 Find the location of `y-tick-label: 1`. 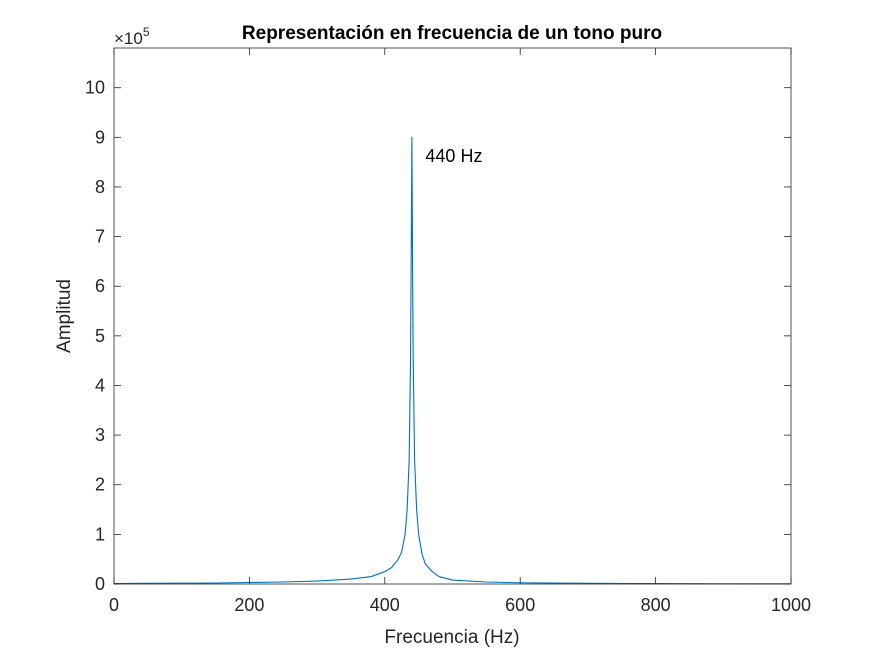

y-tick-label: 1 is located at coordinates (100, 534).